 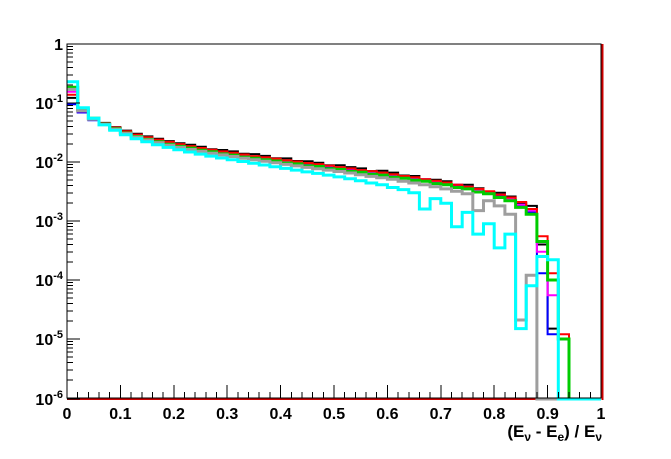 What do you see at coordinates (174, 414) in the screenshot?
I see `x-axis-label: 0.2` at bounding box center [174, 414].